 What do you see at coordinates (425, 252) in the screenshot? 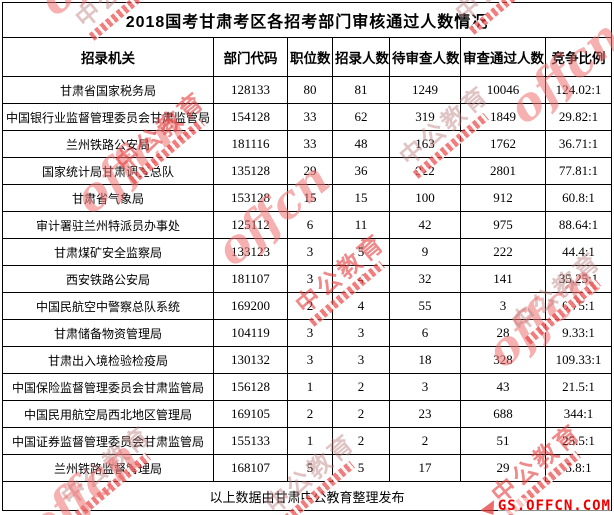
I see `value-cell: 9` at bounding box center [425, 252].